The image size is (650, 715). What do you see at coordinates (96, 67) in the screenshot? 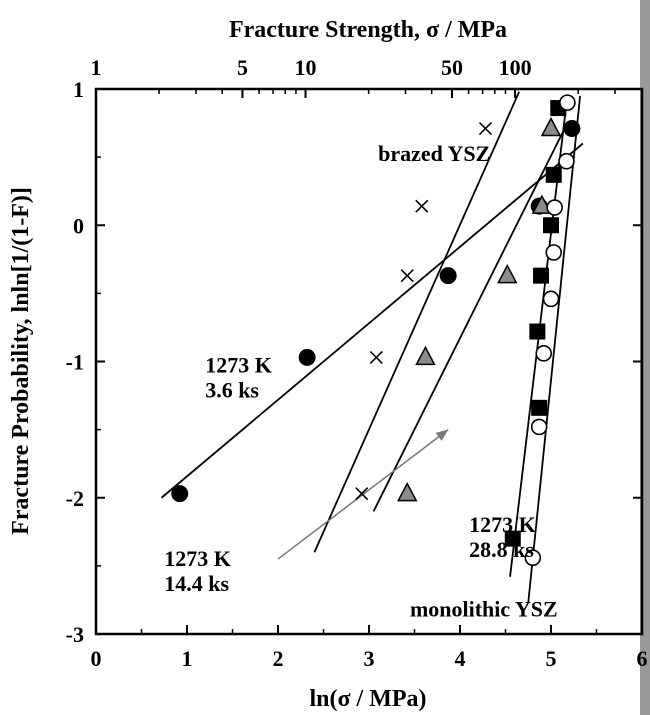
I see `top-tick-label: 1` at bounding box center [96, 67].